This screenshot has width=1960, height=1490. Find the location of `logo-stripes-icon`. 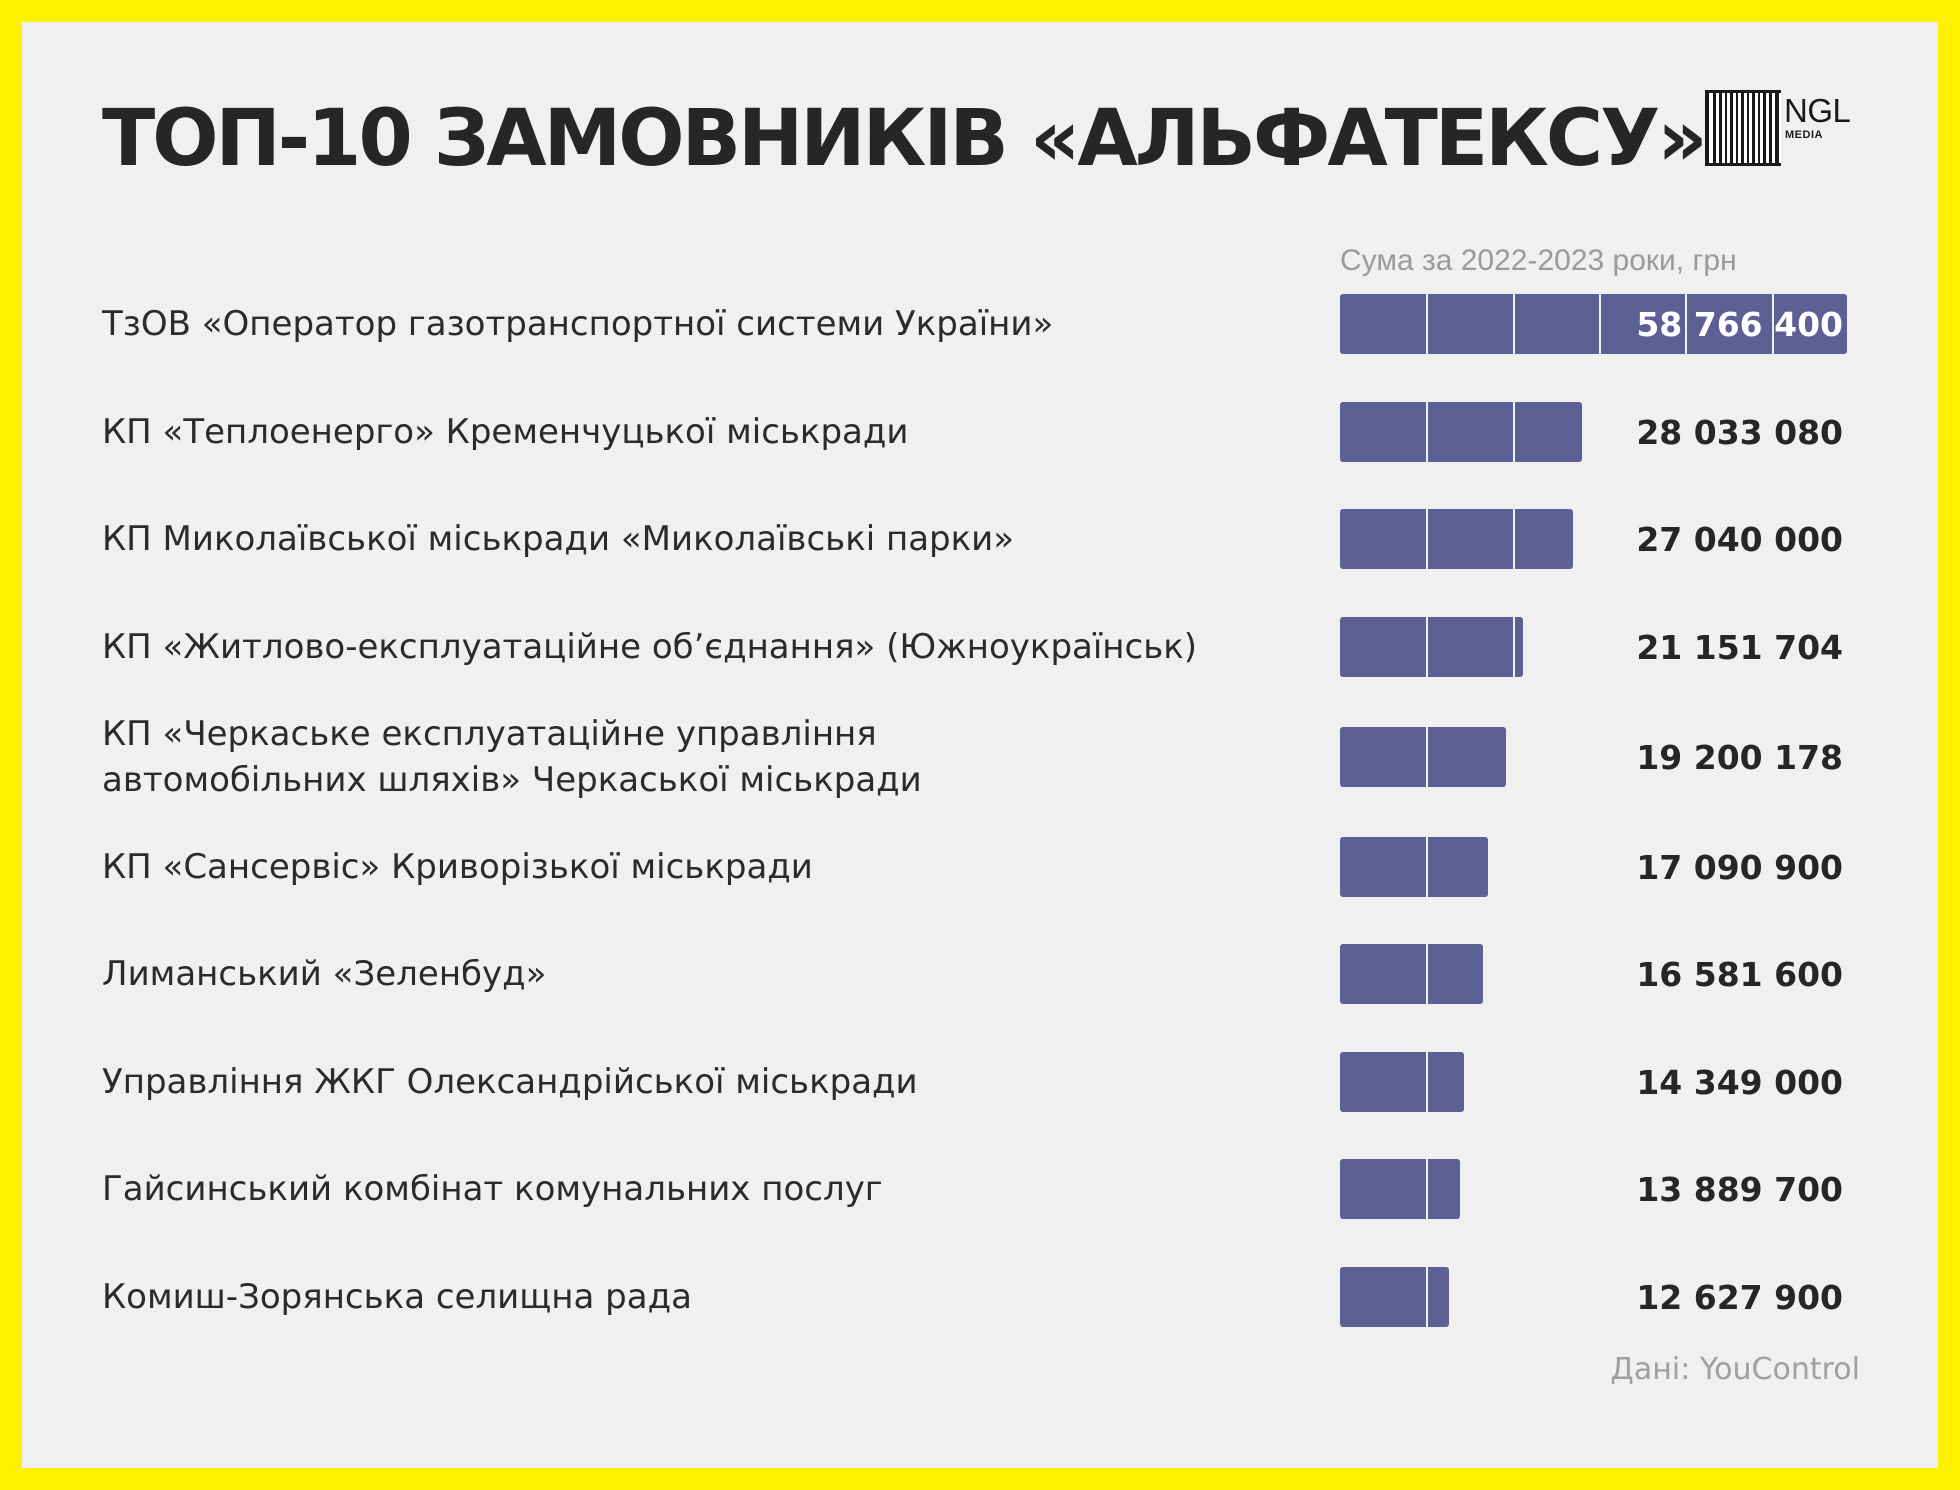

logo-stripes-icon is located at coordinates (1743, 128).